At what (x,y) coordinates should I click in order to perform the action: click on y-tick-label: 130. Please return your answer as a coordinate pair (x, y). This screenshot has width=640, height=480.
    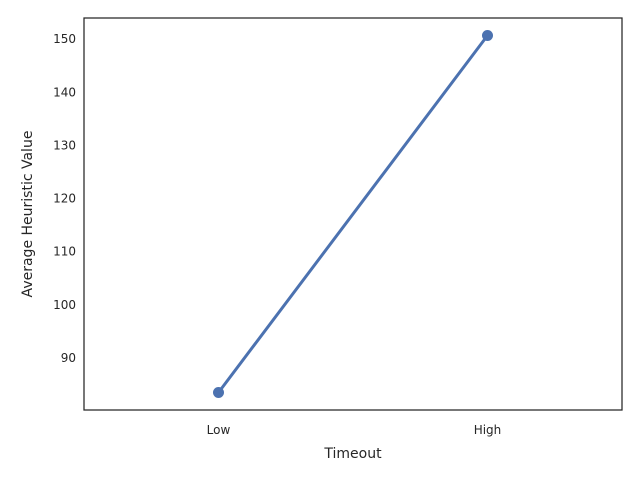
    Looking at the image, I should click on (64, 145).